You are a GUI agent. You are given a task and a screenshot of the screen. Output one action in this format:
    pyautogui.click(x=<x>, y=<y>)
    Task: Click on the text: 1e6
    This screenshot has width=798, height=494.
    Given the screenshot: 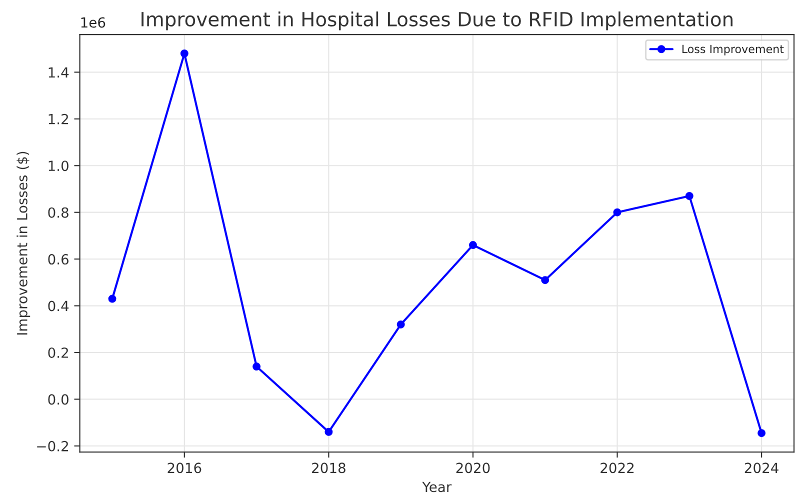 What is the action you would take?
    pyautogui.click(x=93, y=22)
    